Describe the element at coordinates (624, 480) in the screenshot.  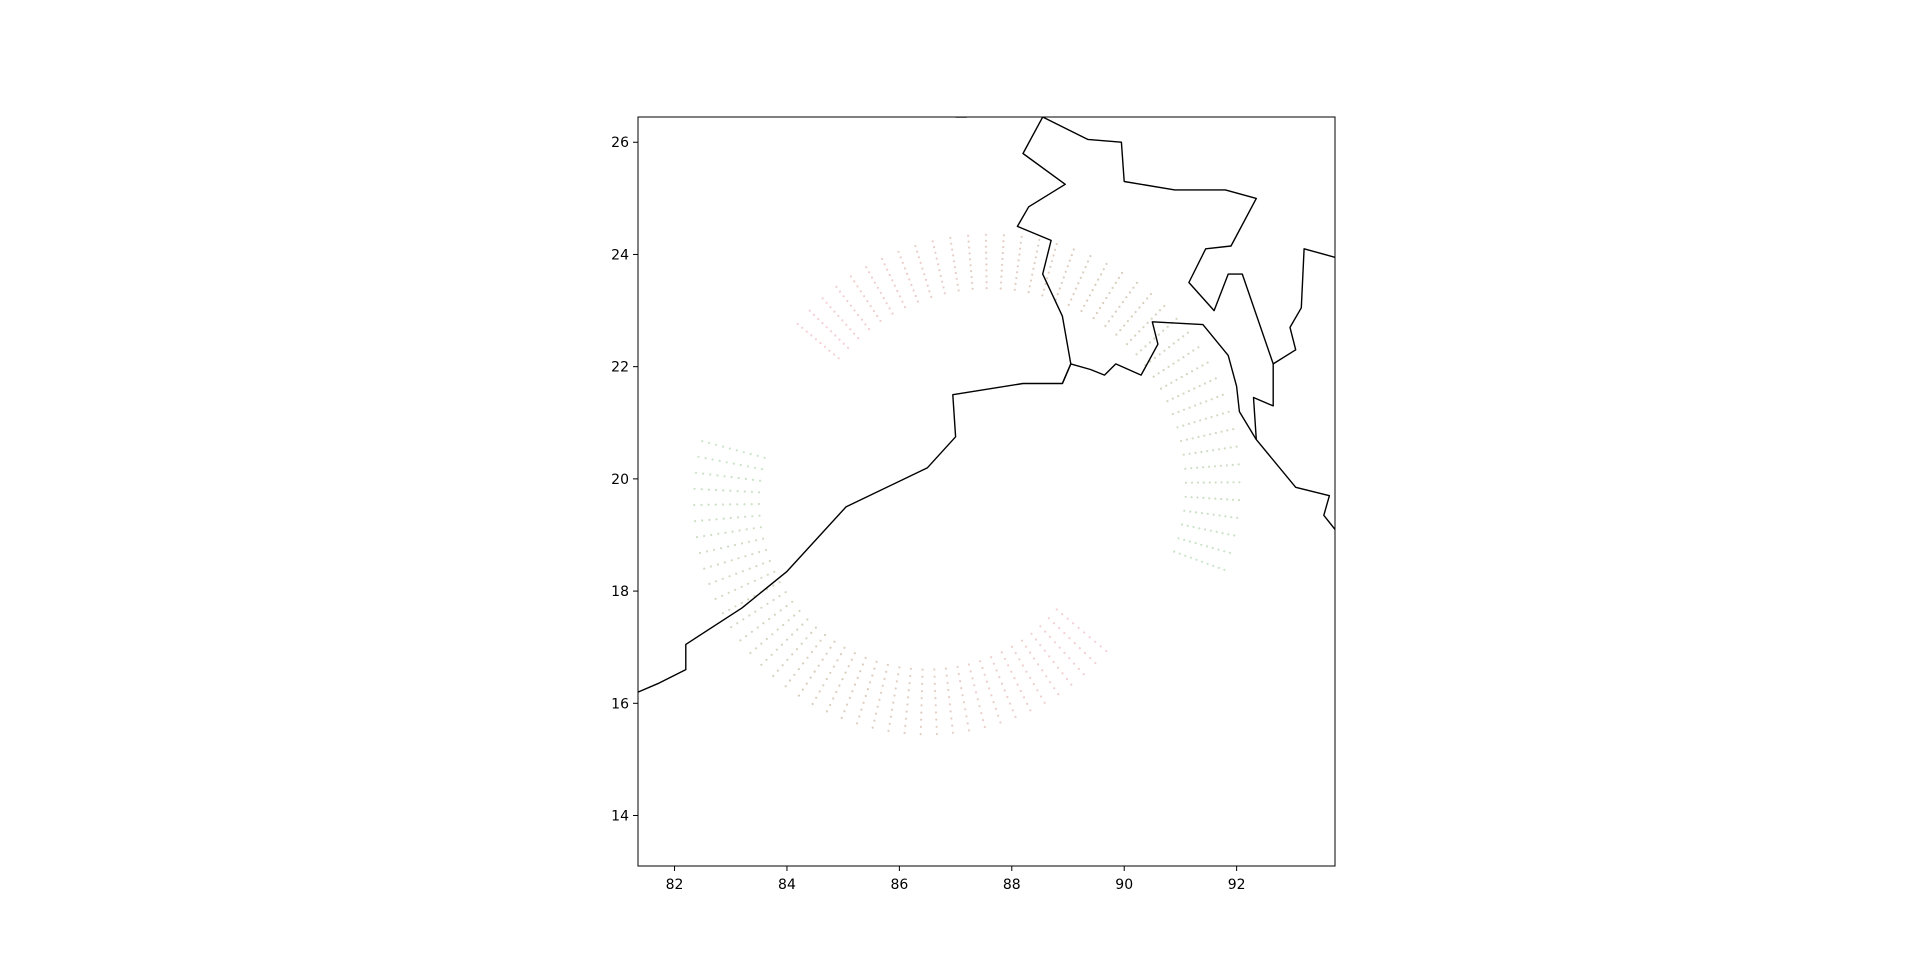
I see `y-axis: 14 16 18 20 22 24 26` at that location.